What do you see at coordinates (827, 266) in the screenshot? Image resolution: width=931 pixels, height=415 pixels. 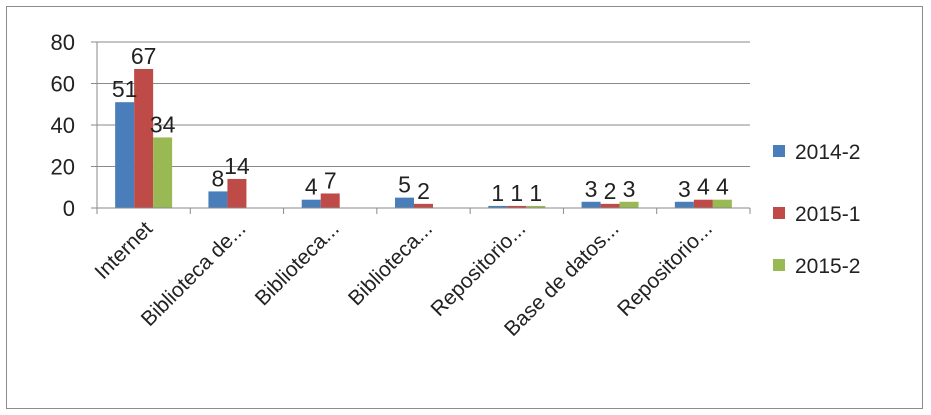 I see `legend-label: 2015-2` at bounding box center [827, 266].